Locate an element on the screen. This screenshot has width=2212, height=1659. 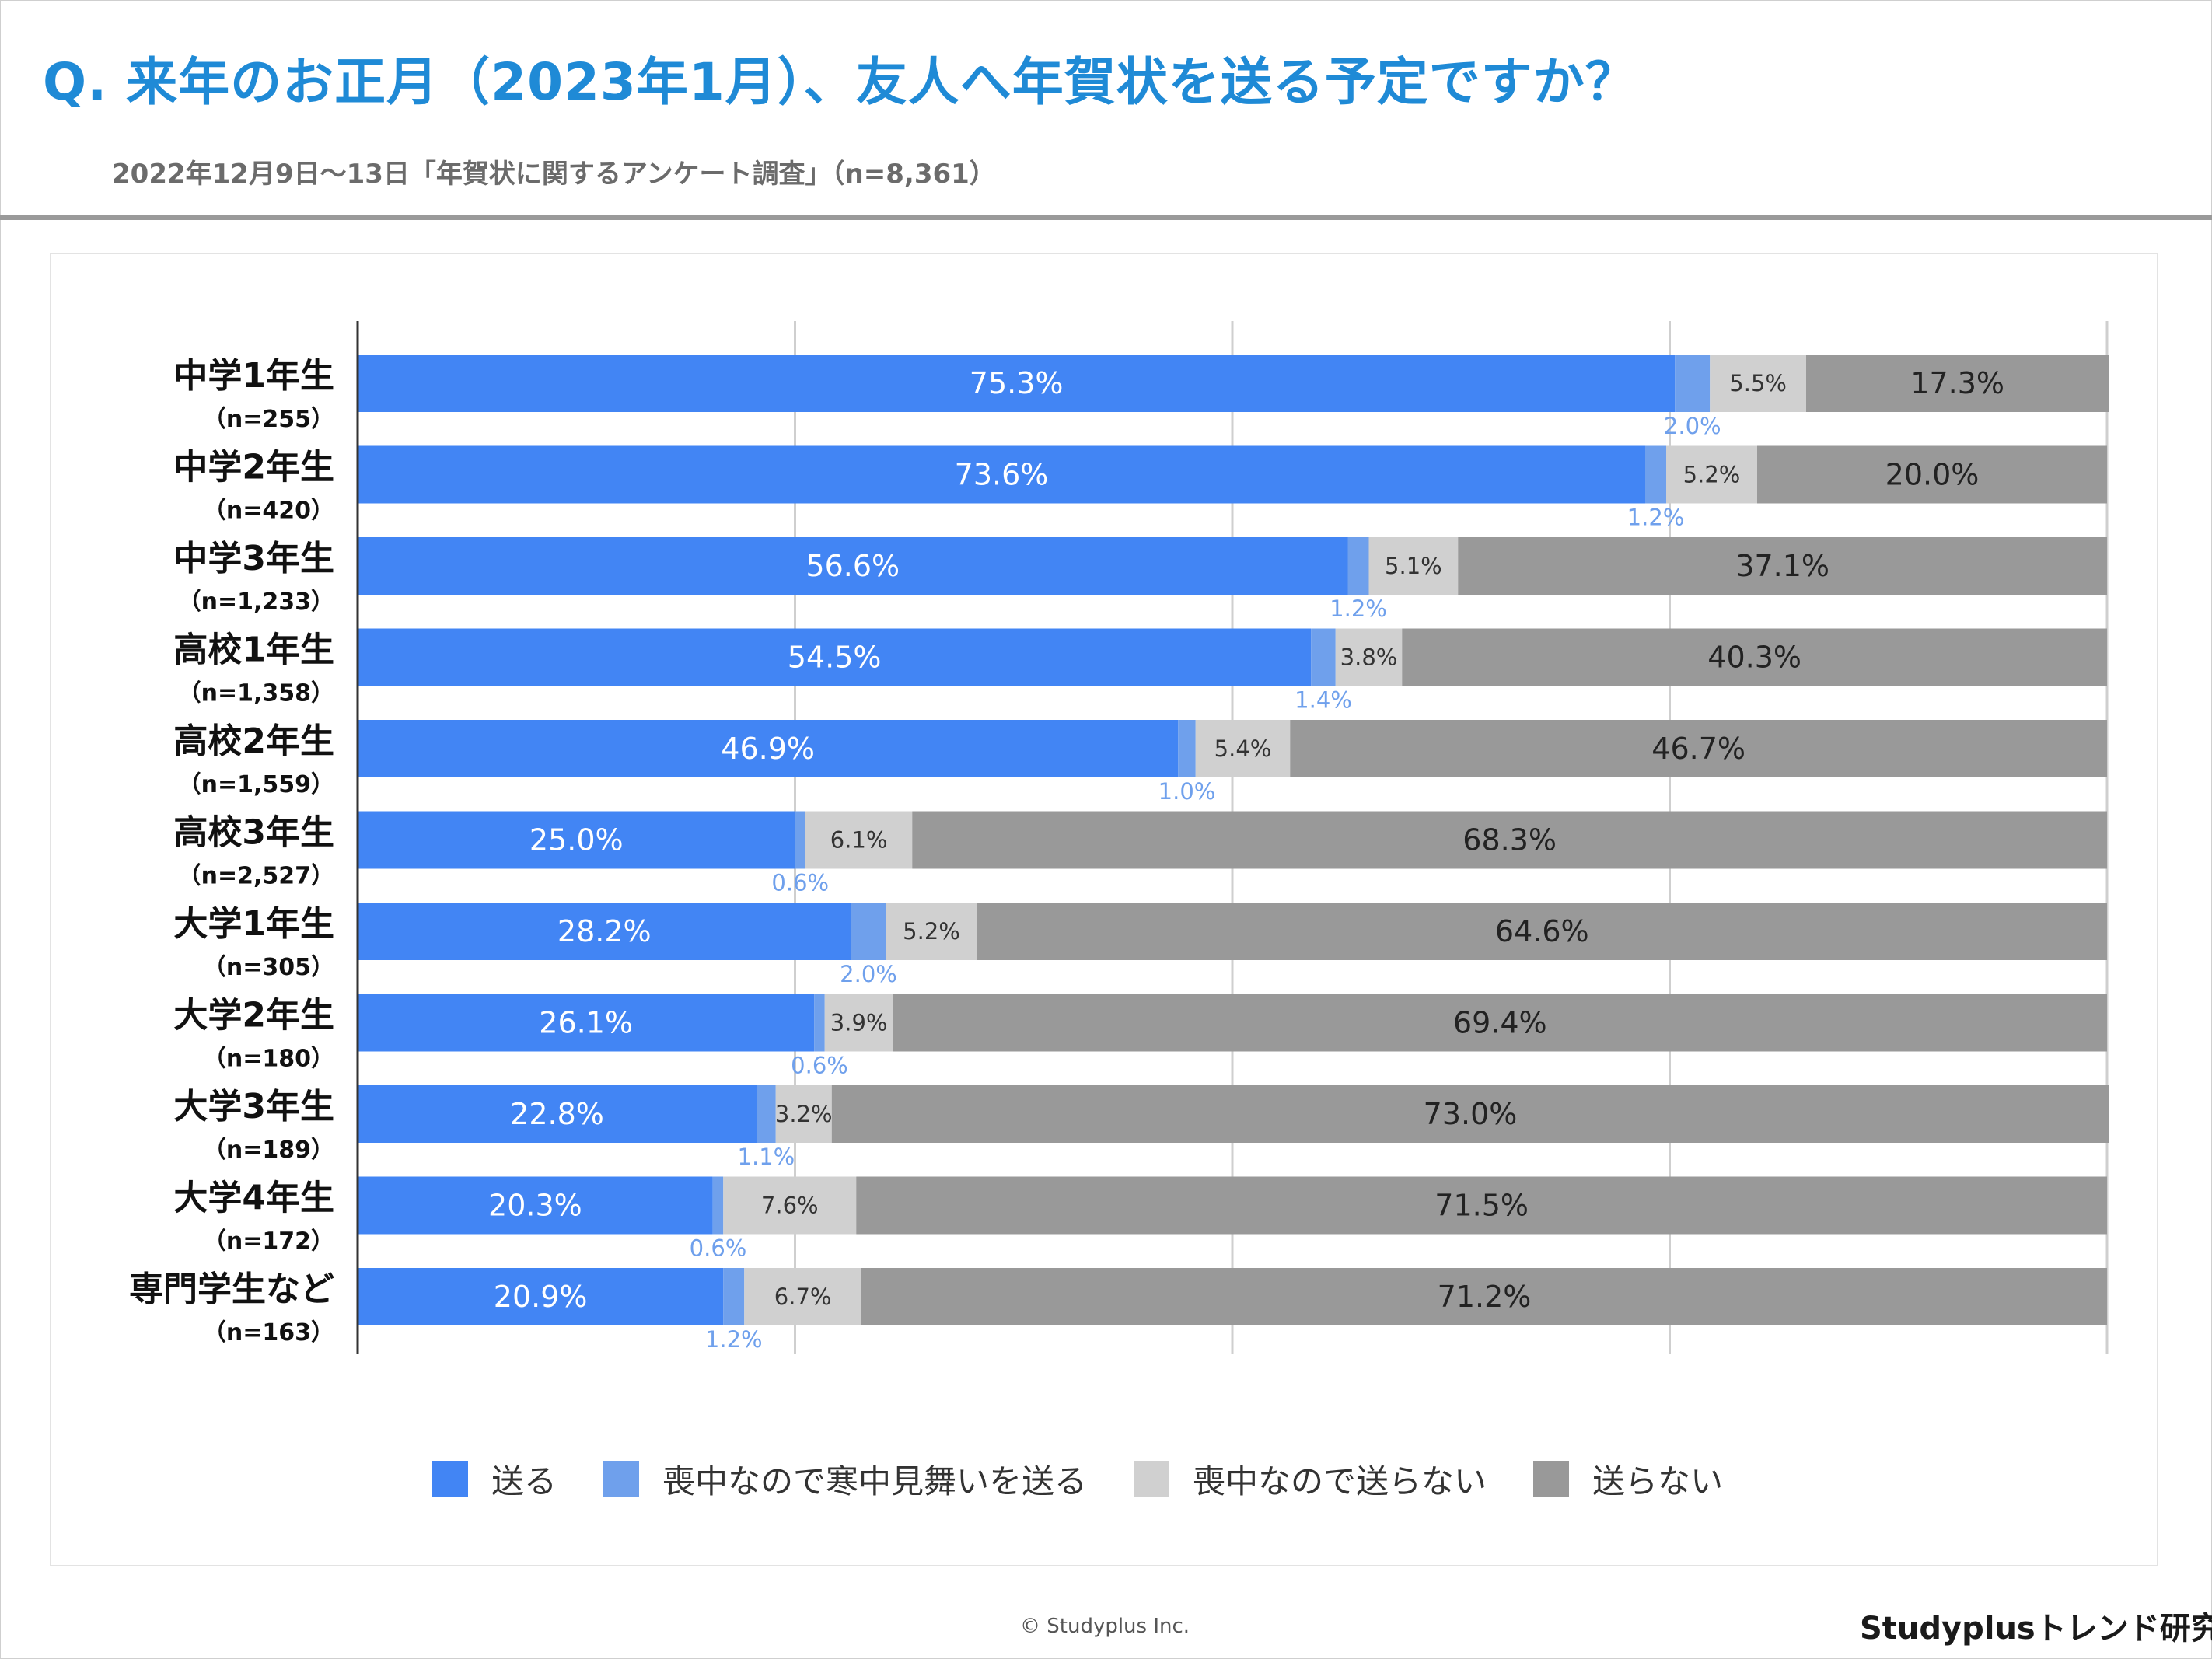
data-label: 26.1% is located at coordinates (586, 1023).